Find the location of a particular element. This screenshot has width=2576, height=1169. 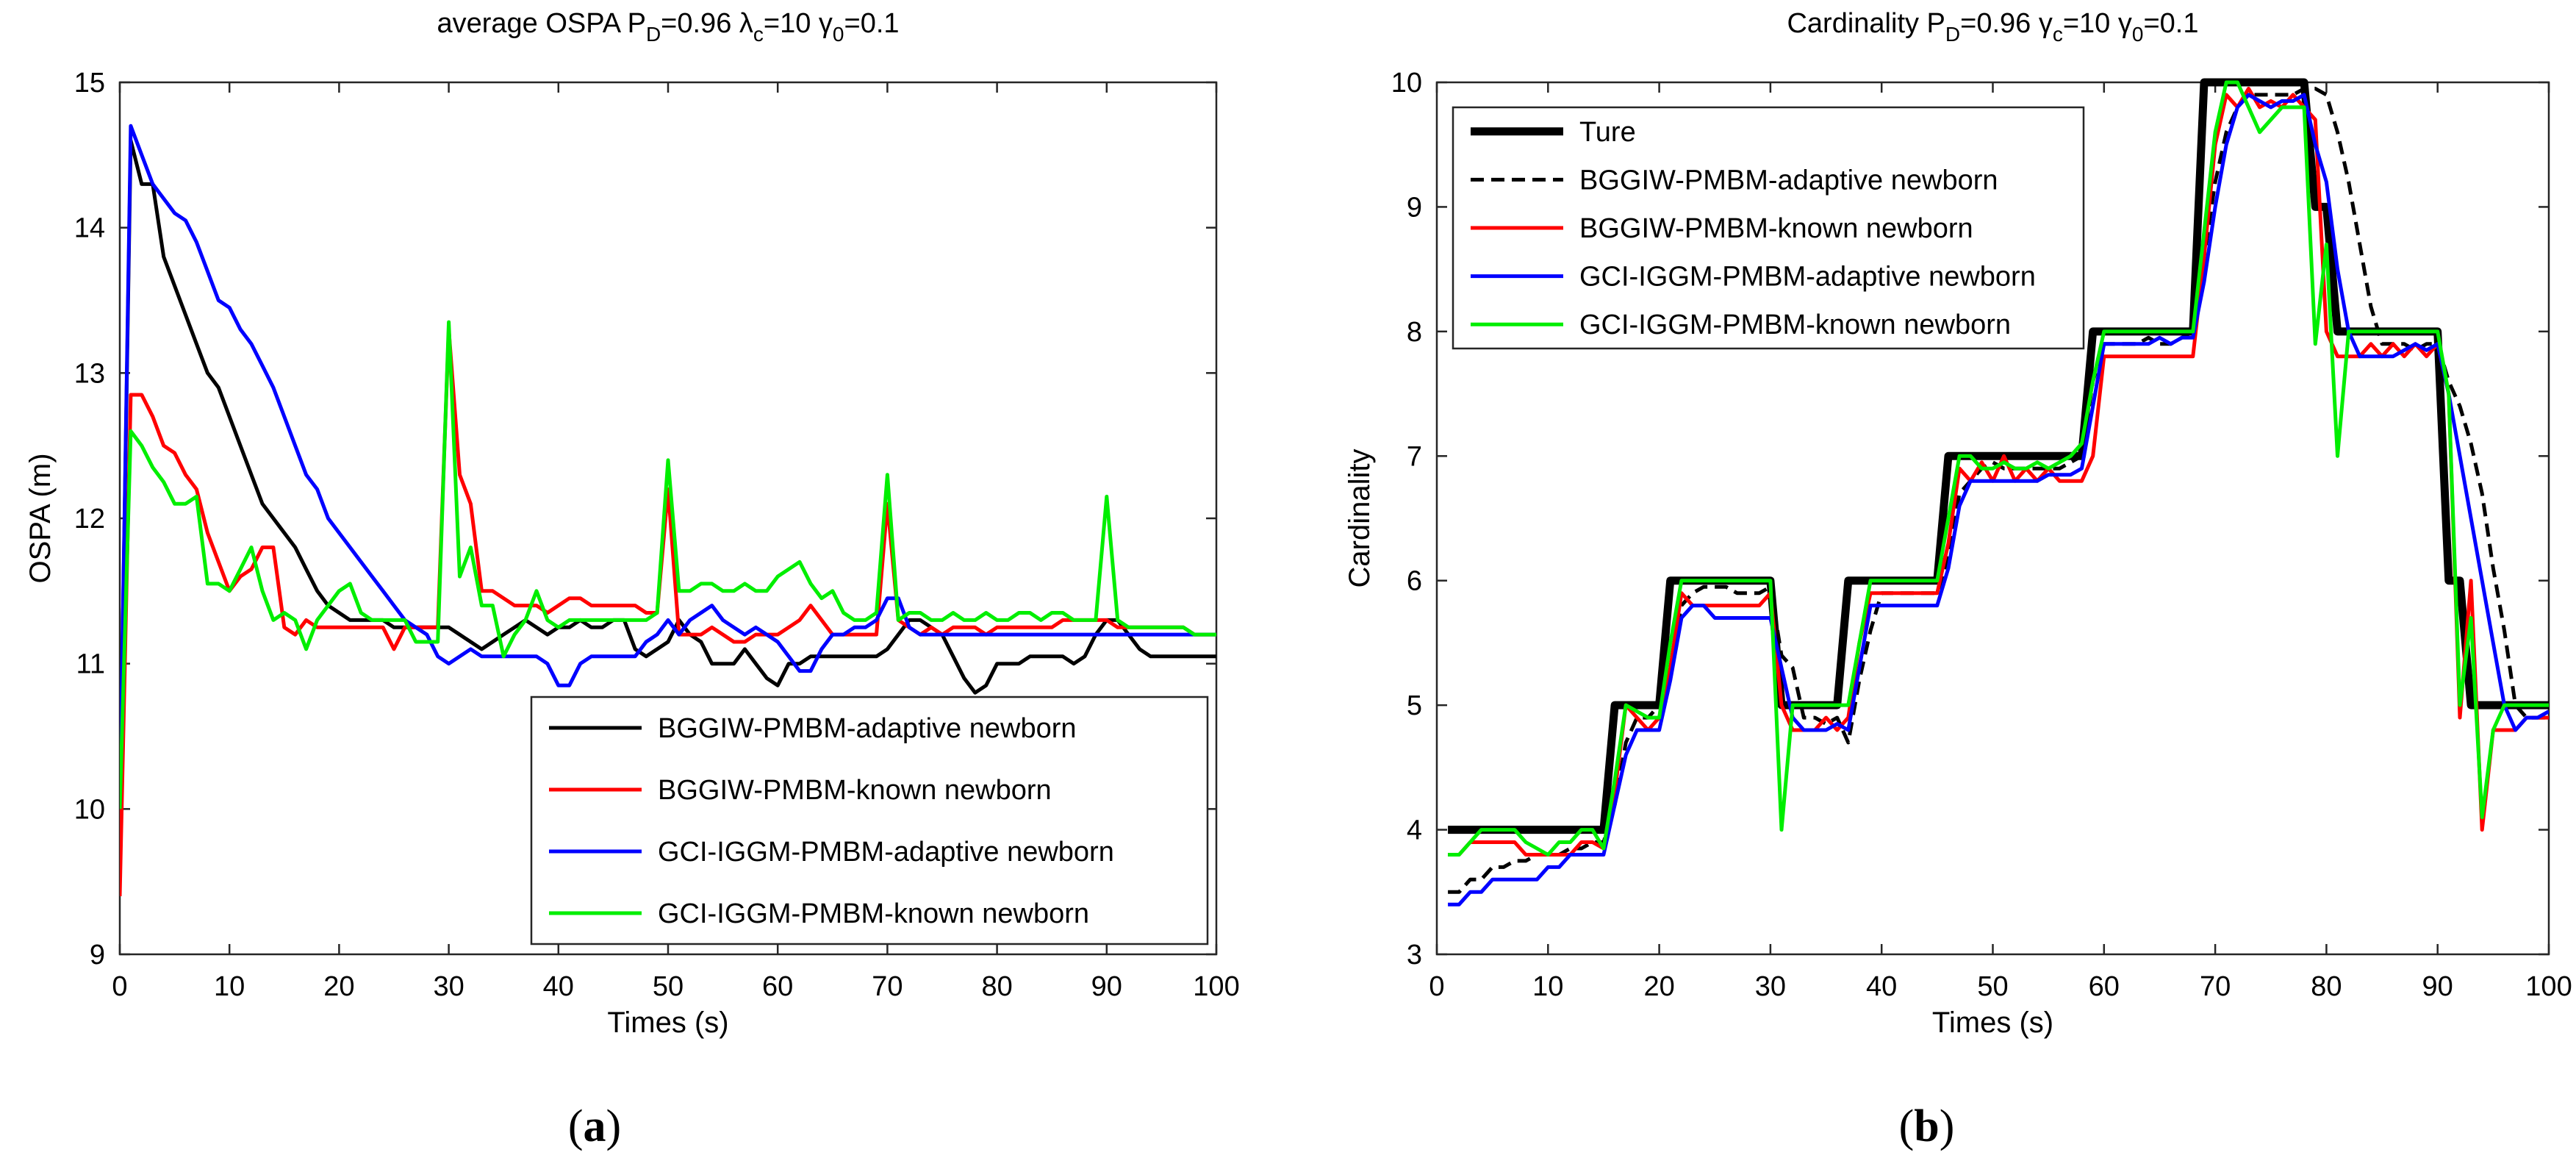

title-segment: =0.96 γ is located at coordinates (2006, 23).